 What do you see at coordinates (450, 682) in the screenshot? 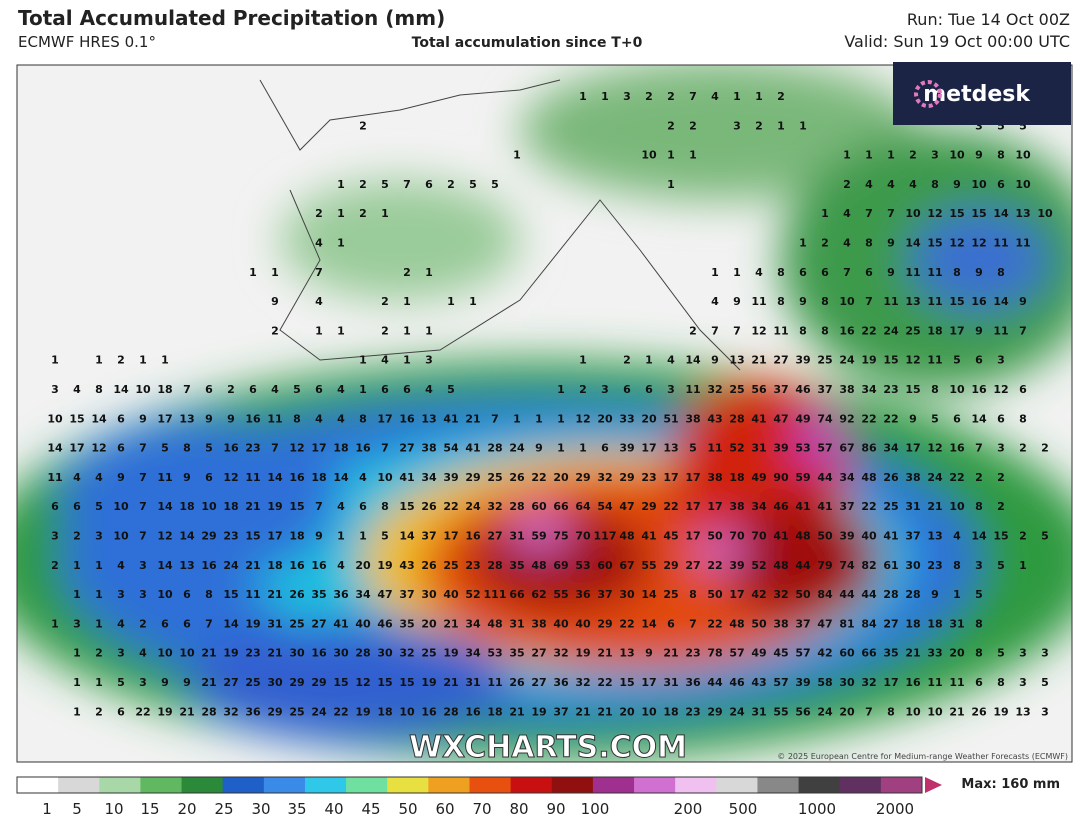
I see `grid-value: 21` at bounding box center [450, 682].